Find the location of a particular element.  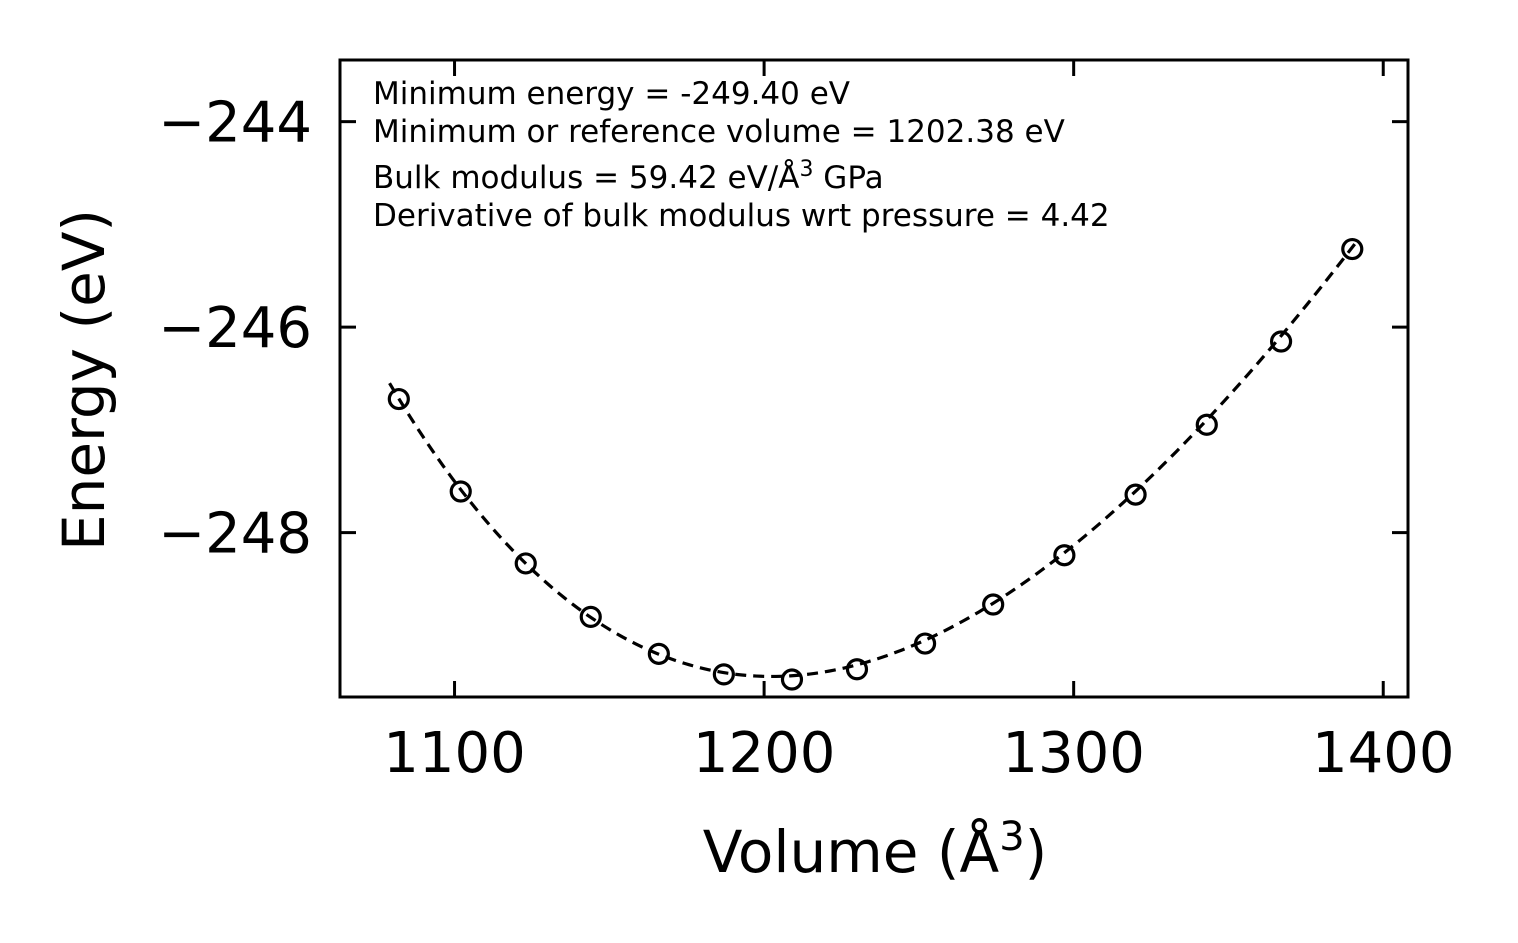

annotation-bulk-modulus-sup: 3 is located at coordinates (806, 169).